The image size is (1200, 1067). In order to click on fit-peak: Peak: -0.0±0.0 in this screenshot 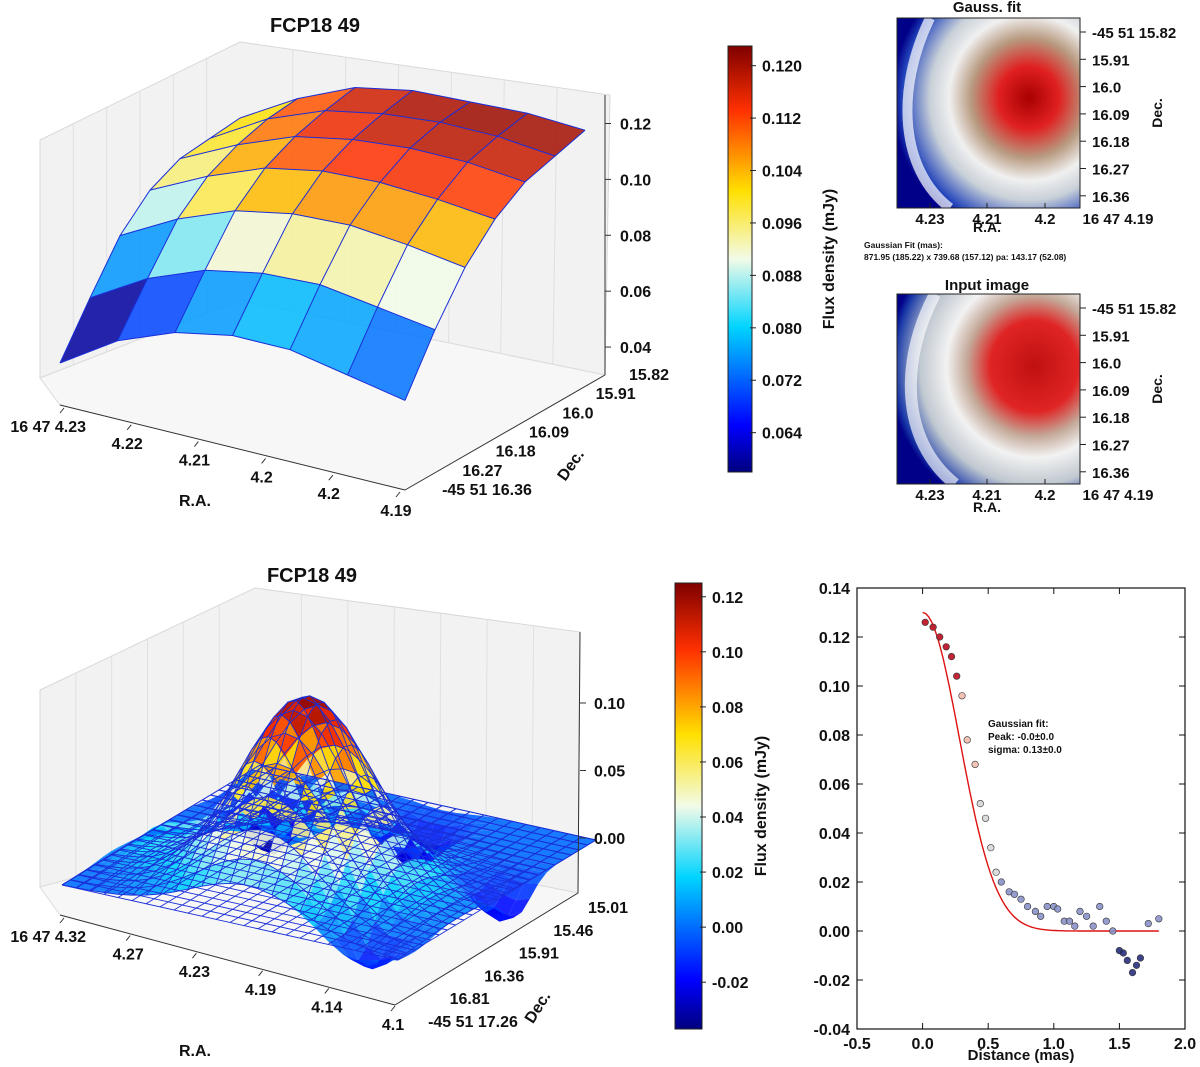, I will do `click(1021, 737)`.